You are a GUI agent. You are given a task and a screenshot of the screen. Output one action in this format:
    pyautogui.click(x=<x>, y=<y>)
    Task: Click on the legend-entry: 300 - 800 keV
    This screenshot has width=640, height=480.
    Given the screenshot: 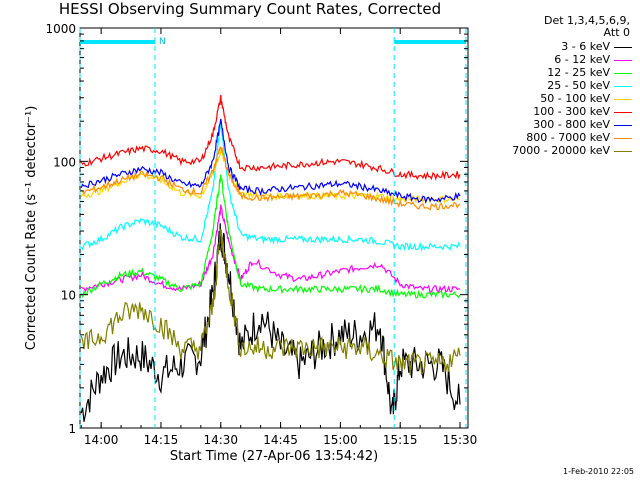 What is the action you would take?
    pyautogui.click(x=582, y=124)
    